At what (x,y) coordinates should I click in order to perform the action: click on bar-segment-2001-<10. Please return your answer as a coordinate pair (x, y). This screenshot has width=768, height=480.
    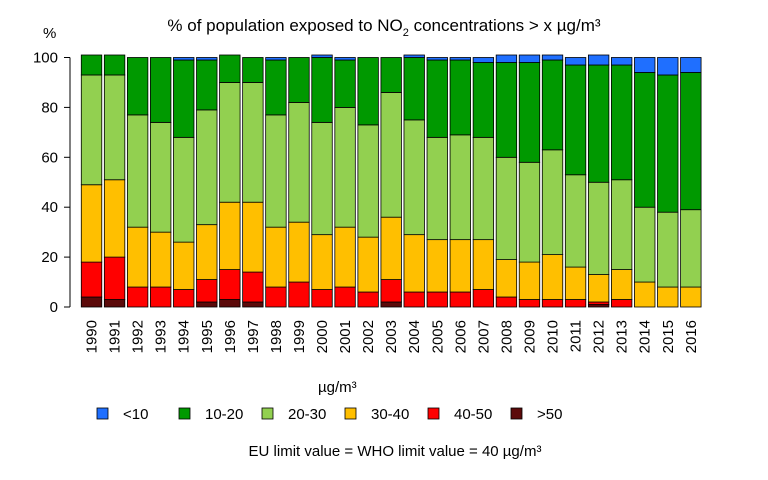
    Looking at the image, I should click on (345, 59).